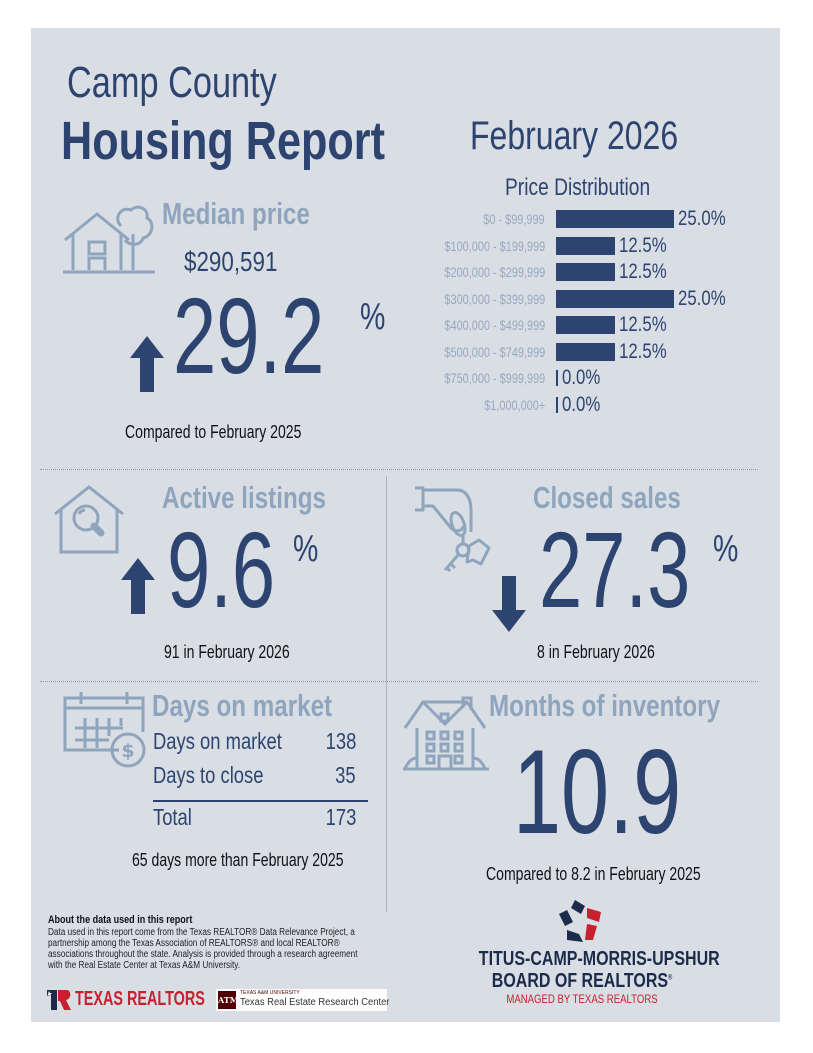 This screenshot has width=813, height=1053. Describe the element at coordinates (615, 569) in the screenshot. I see `closed-sales-change: 27.3` at that location.